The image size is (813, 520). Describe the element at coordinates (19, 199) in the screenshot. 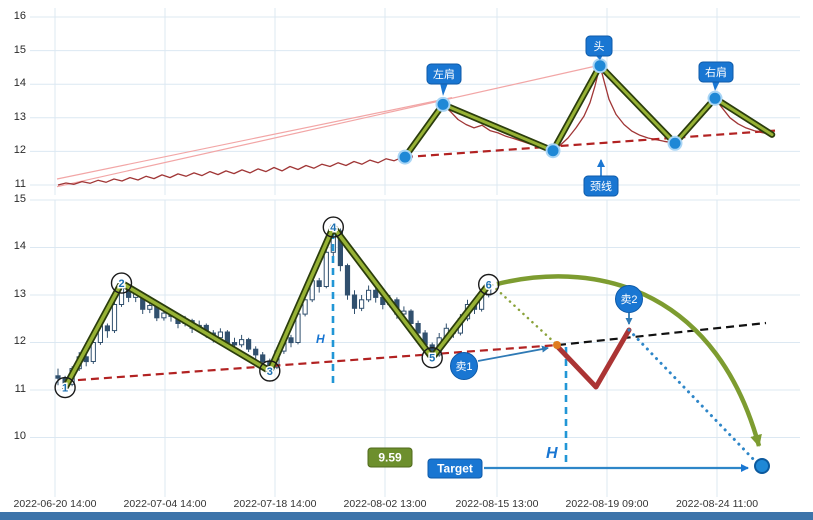

I see `y-axis-tick-bottom: 15` at that location.